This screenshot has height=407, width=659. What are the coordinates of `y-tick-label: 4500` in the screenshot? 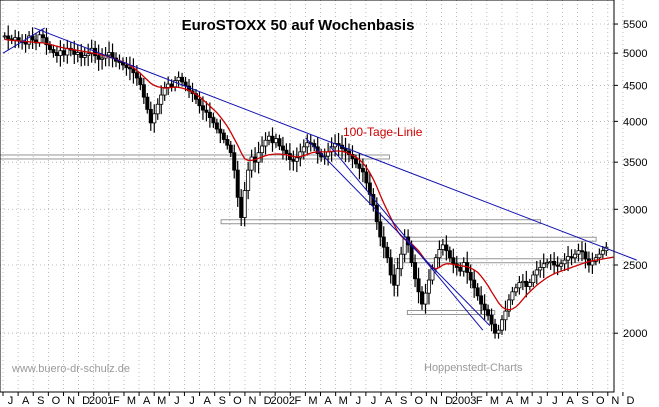 It's located at (635, 86).